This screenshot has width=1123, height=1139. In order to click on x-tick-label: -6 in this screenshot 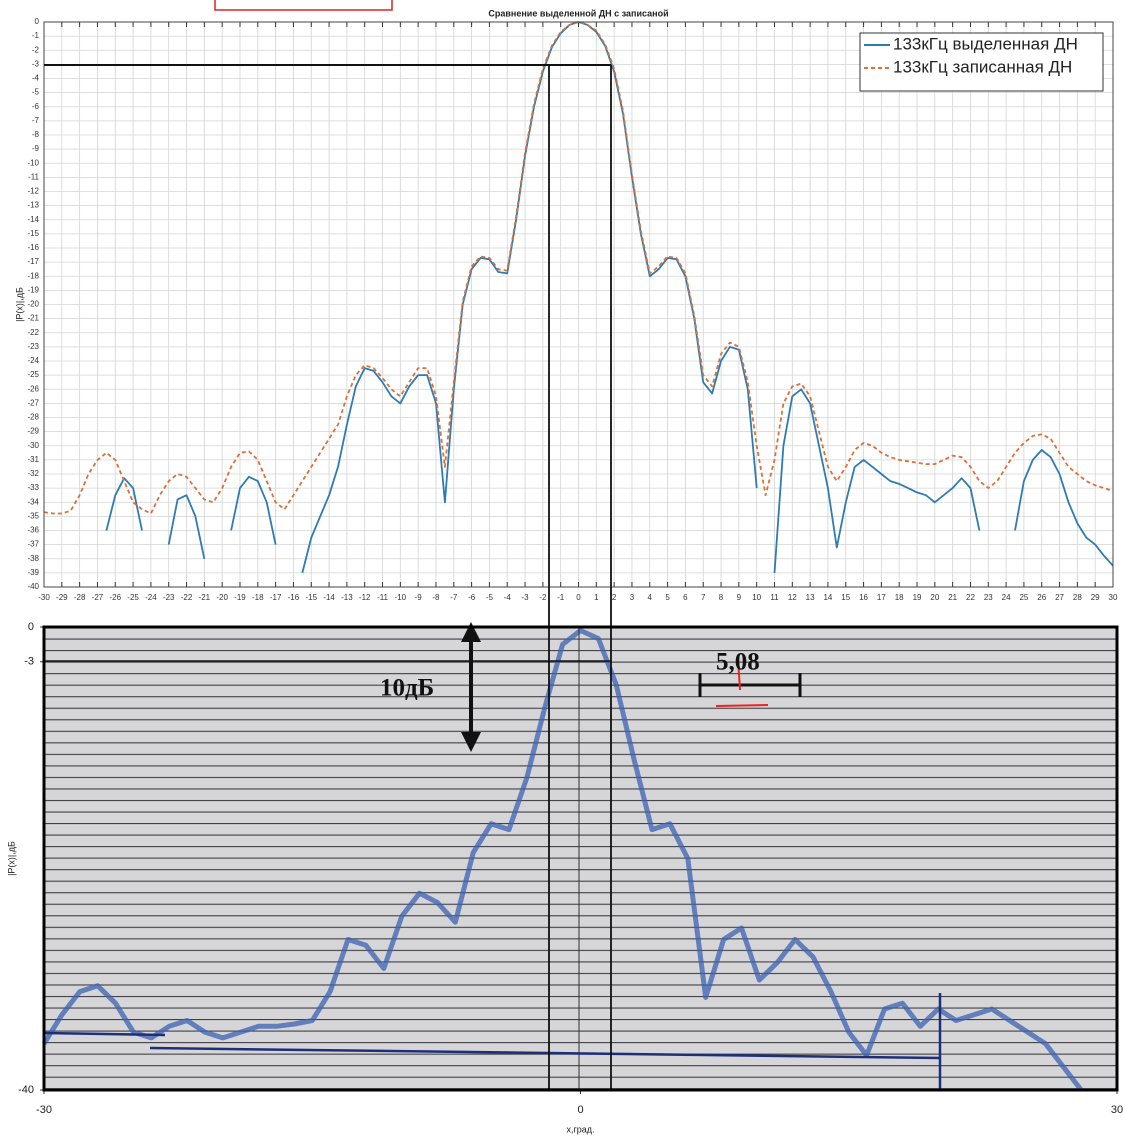, I will do `click(472, 597)`.